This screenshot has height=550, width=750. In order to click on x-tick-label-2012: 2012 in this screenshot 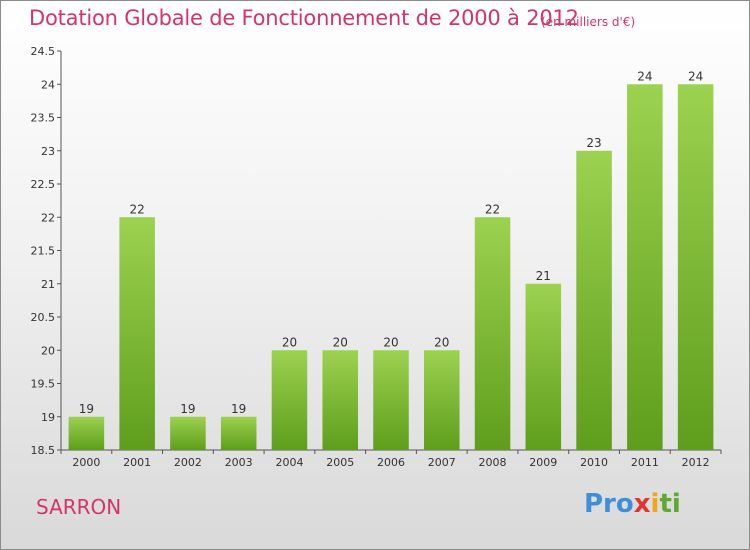, I will do `click(696, 462)`.